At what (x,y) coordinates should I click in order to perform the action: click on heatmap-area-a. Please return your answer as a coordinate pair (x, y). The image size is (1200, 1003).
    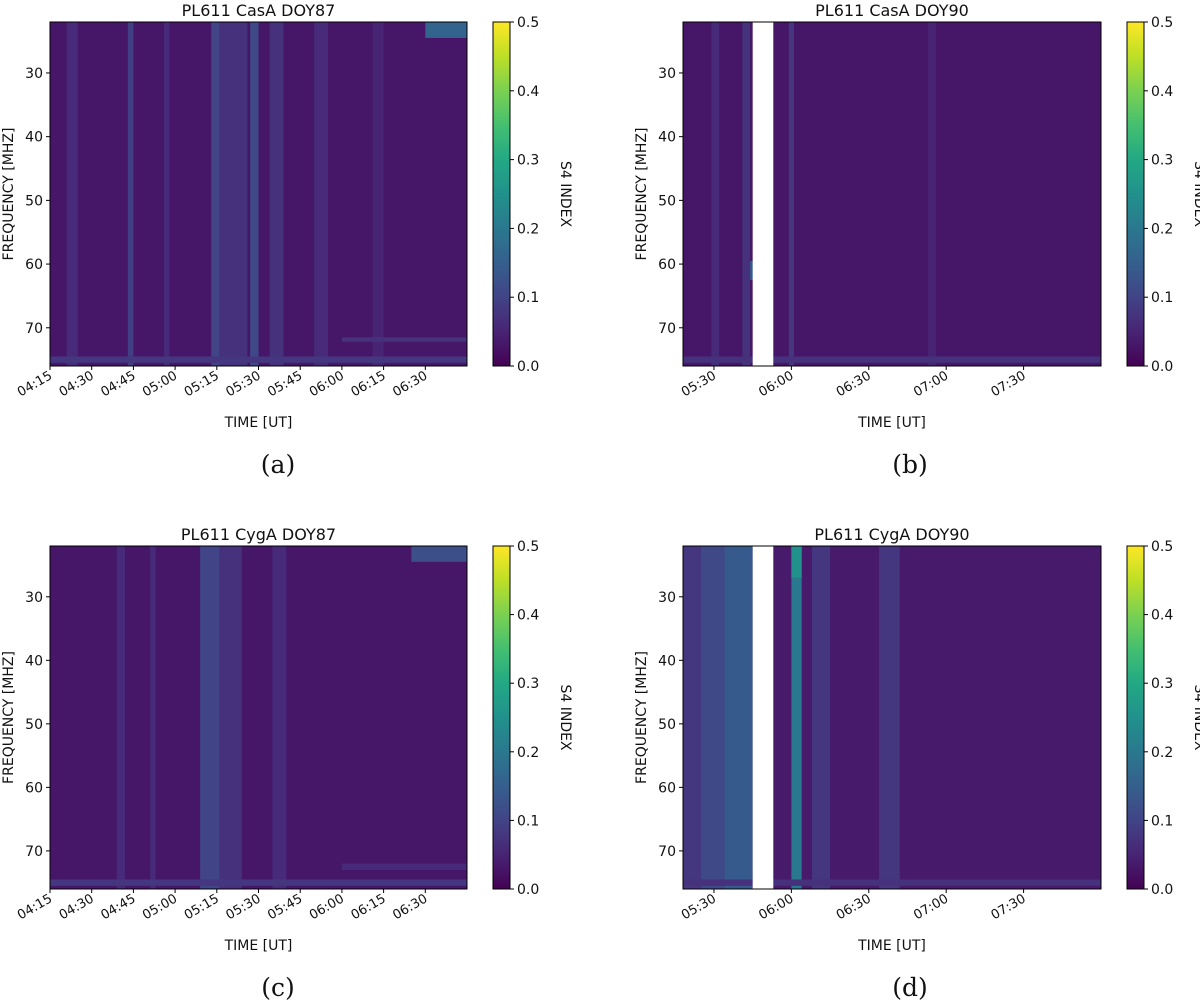
    Looking at the image, I should click on (258, 194).